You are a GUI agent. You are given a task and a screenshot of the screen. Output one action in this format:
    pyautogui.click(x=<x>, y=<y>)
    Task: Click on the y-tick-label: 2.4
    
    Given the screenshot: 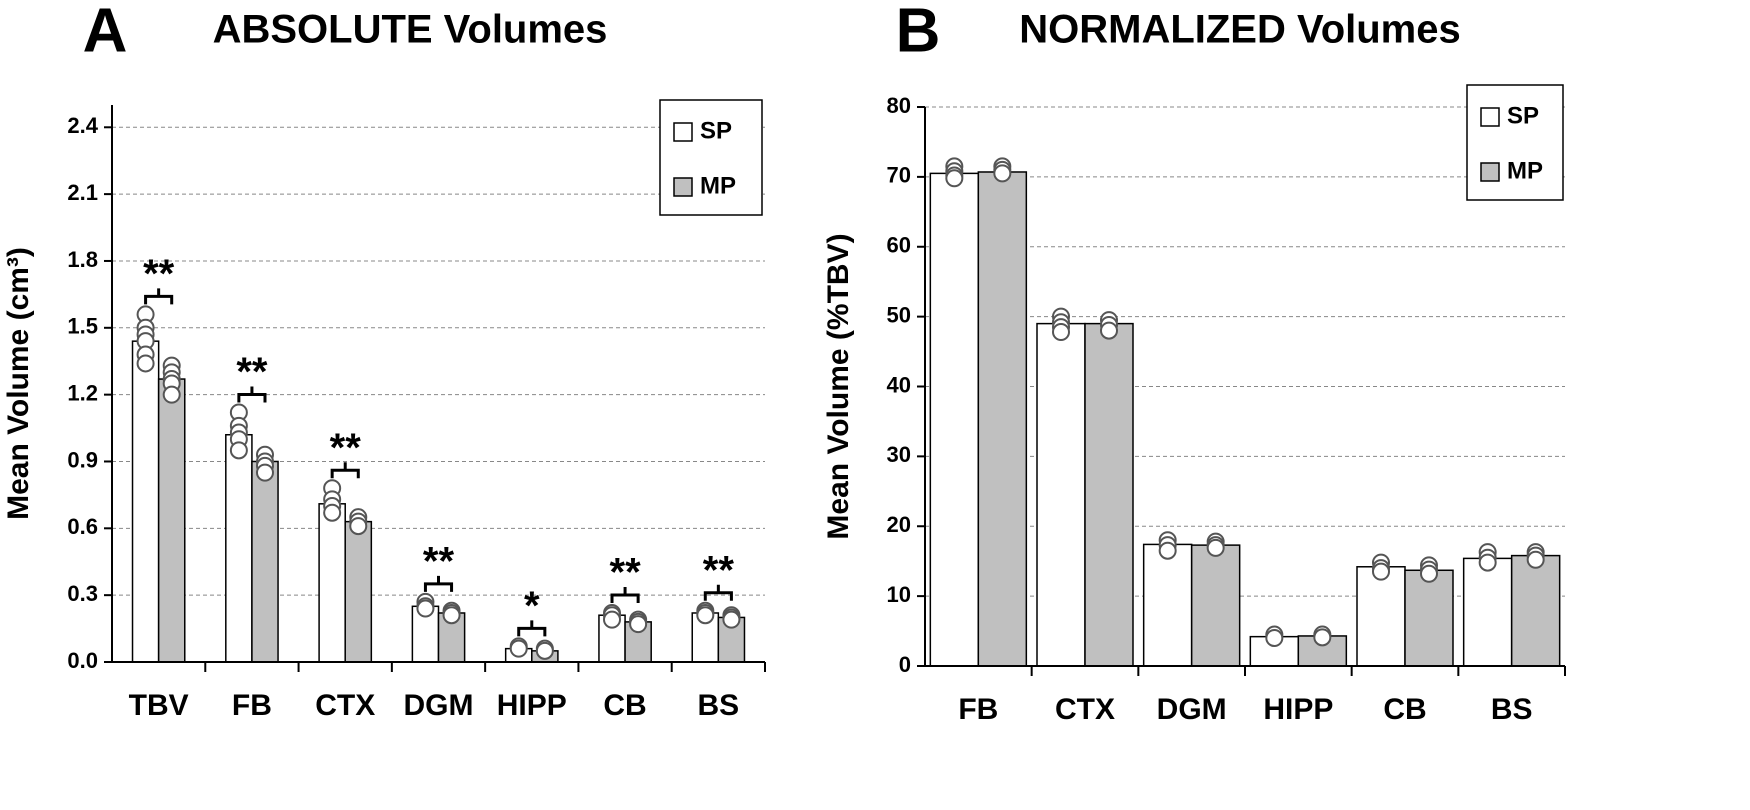 What is the action you would take?
    pyautogui.click(x=82, y=125)
    